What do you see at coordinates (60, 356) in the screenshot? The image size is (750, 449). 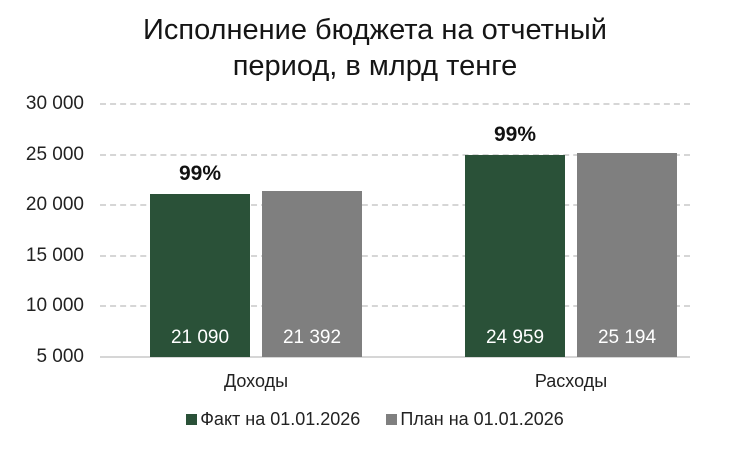 I see `y-tick-label: 5 000` at bounding box center [60, 356].